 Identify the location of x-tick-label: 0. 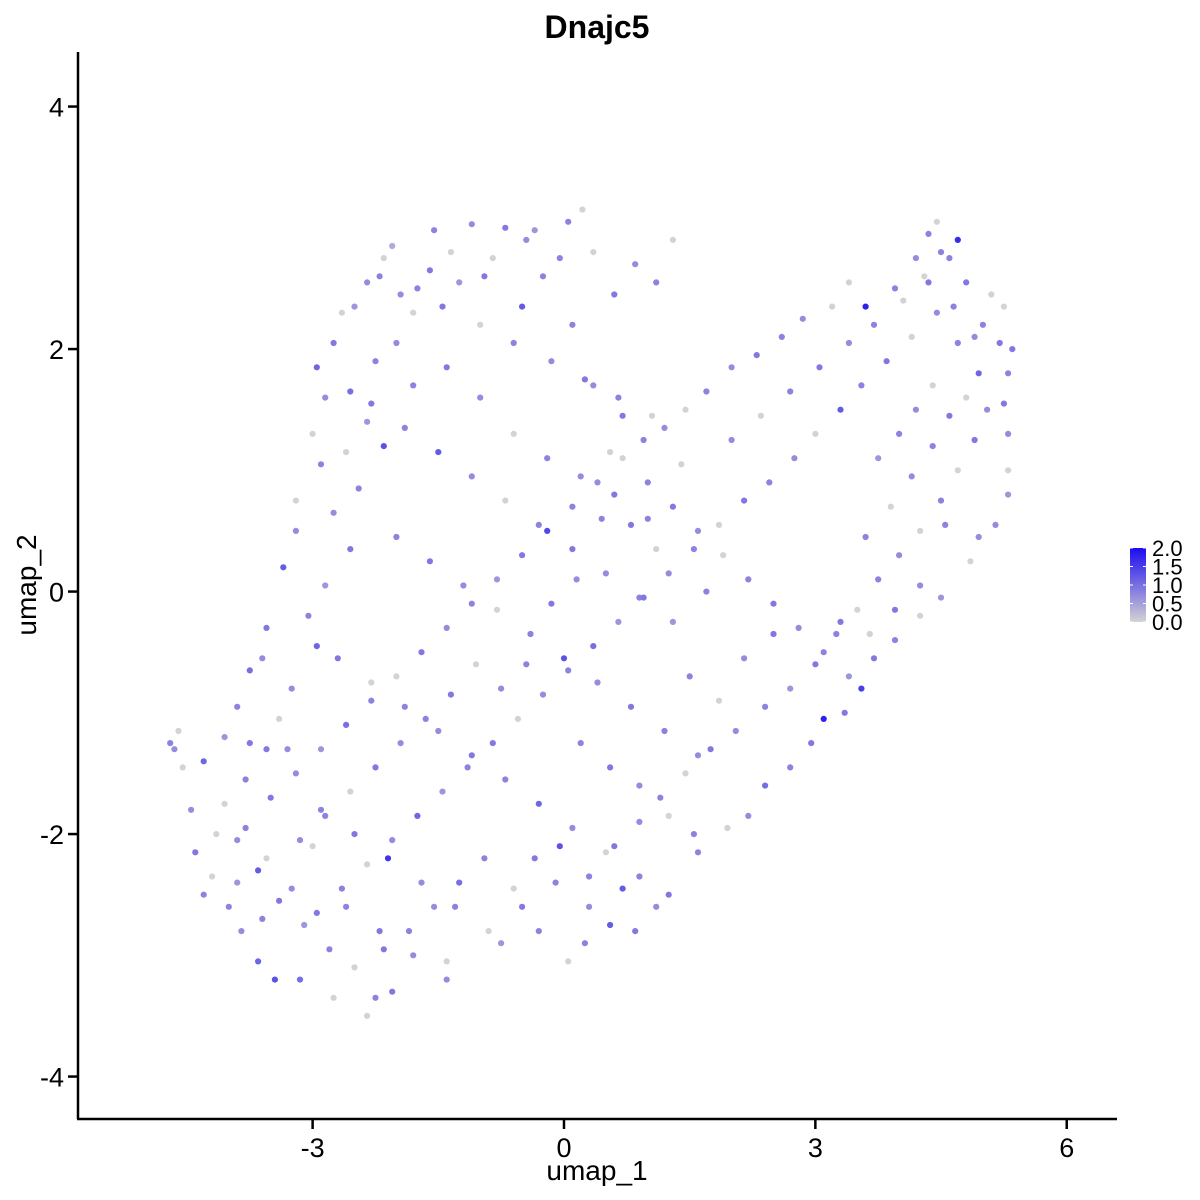
(563, 1148).